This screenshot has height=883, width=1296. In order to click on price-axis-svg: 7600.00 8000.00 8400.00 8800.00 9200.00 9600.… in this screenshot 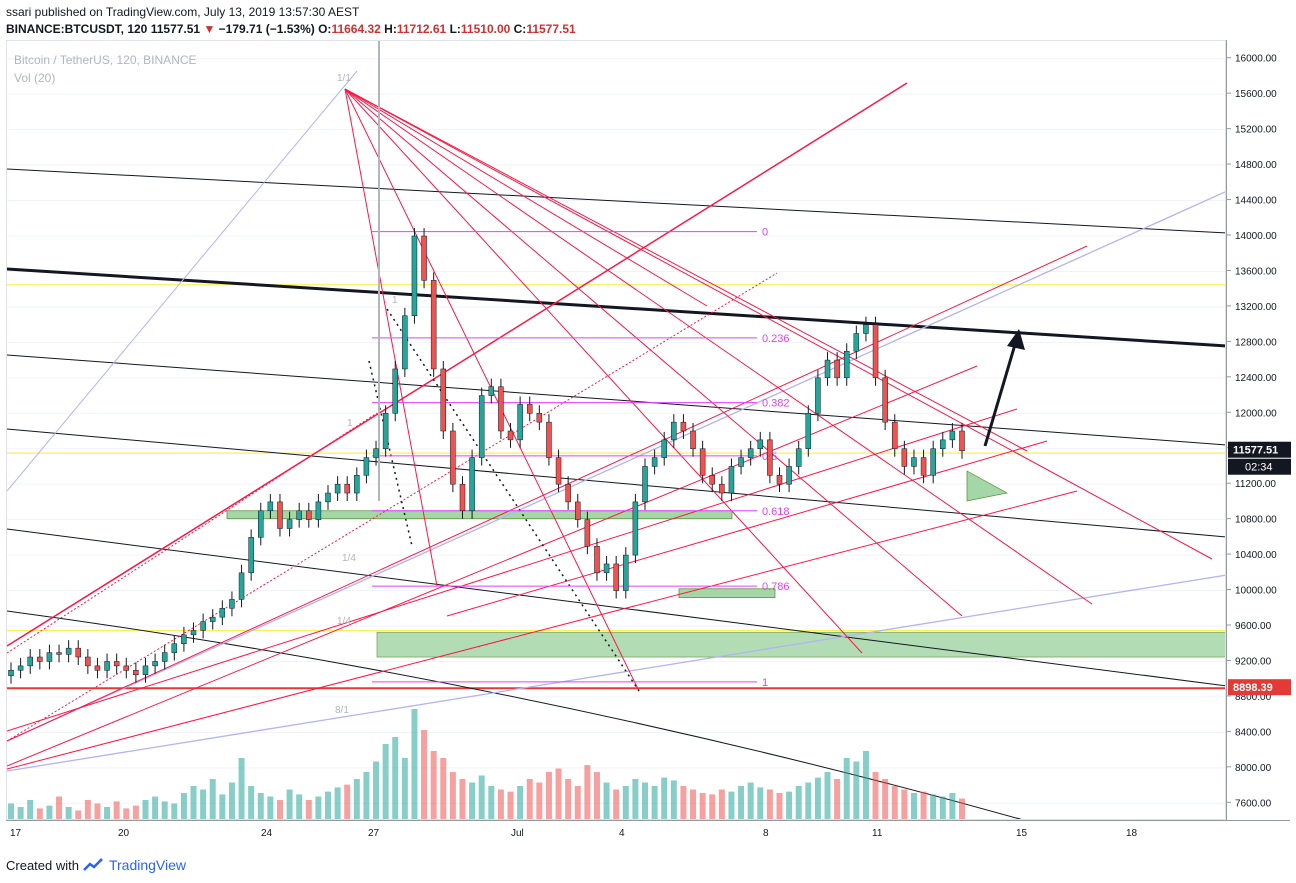, I will do `click(1259, 430)`.